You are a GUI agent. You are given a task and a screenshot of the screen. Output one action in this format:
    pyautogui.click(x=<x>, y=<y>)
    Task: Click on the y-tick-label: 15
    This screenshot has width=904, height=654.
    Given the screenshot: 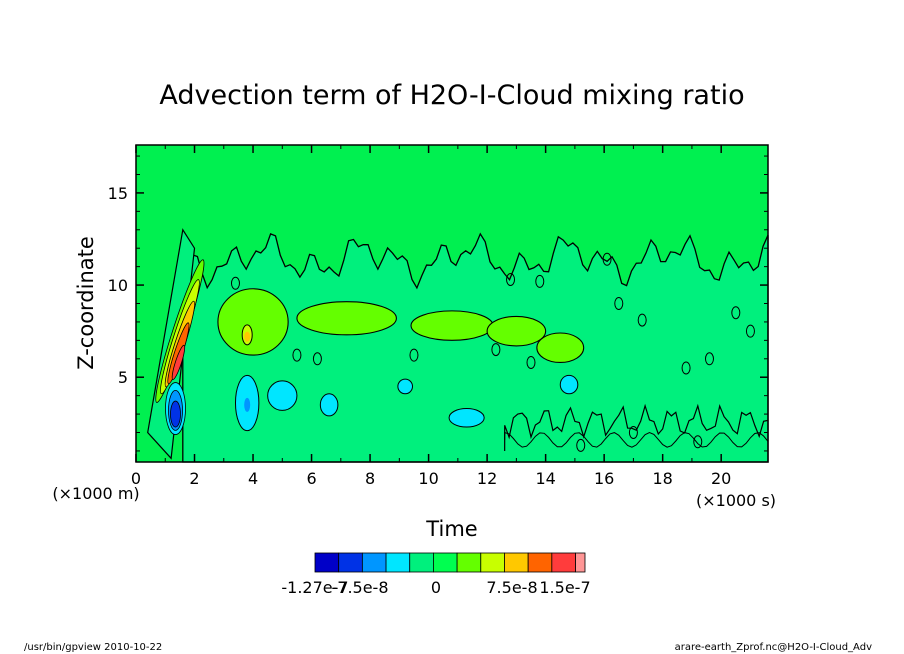 What is the action you would take?
    pyautogui.click(x=118, y=193)
    